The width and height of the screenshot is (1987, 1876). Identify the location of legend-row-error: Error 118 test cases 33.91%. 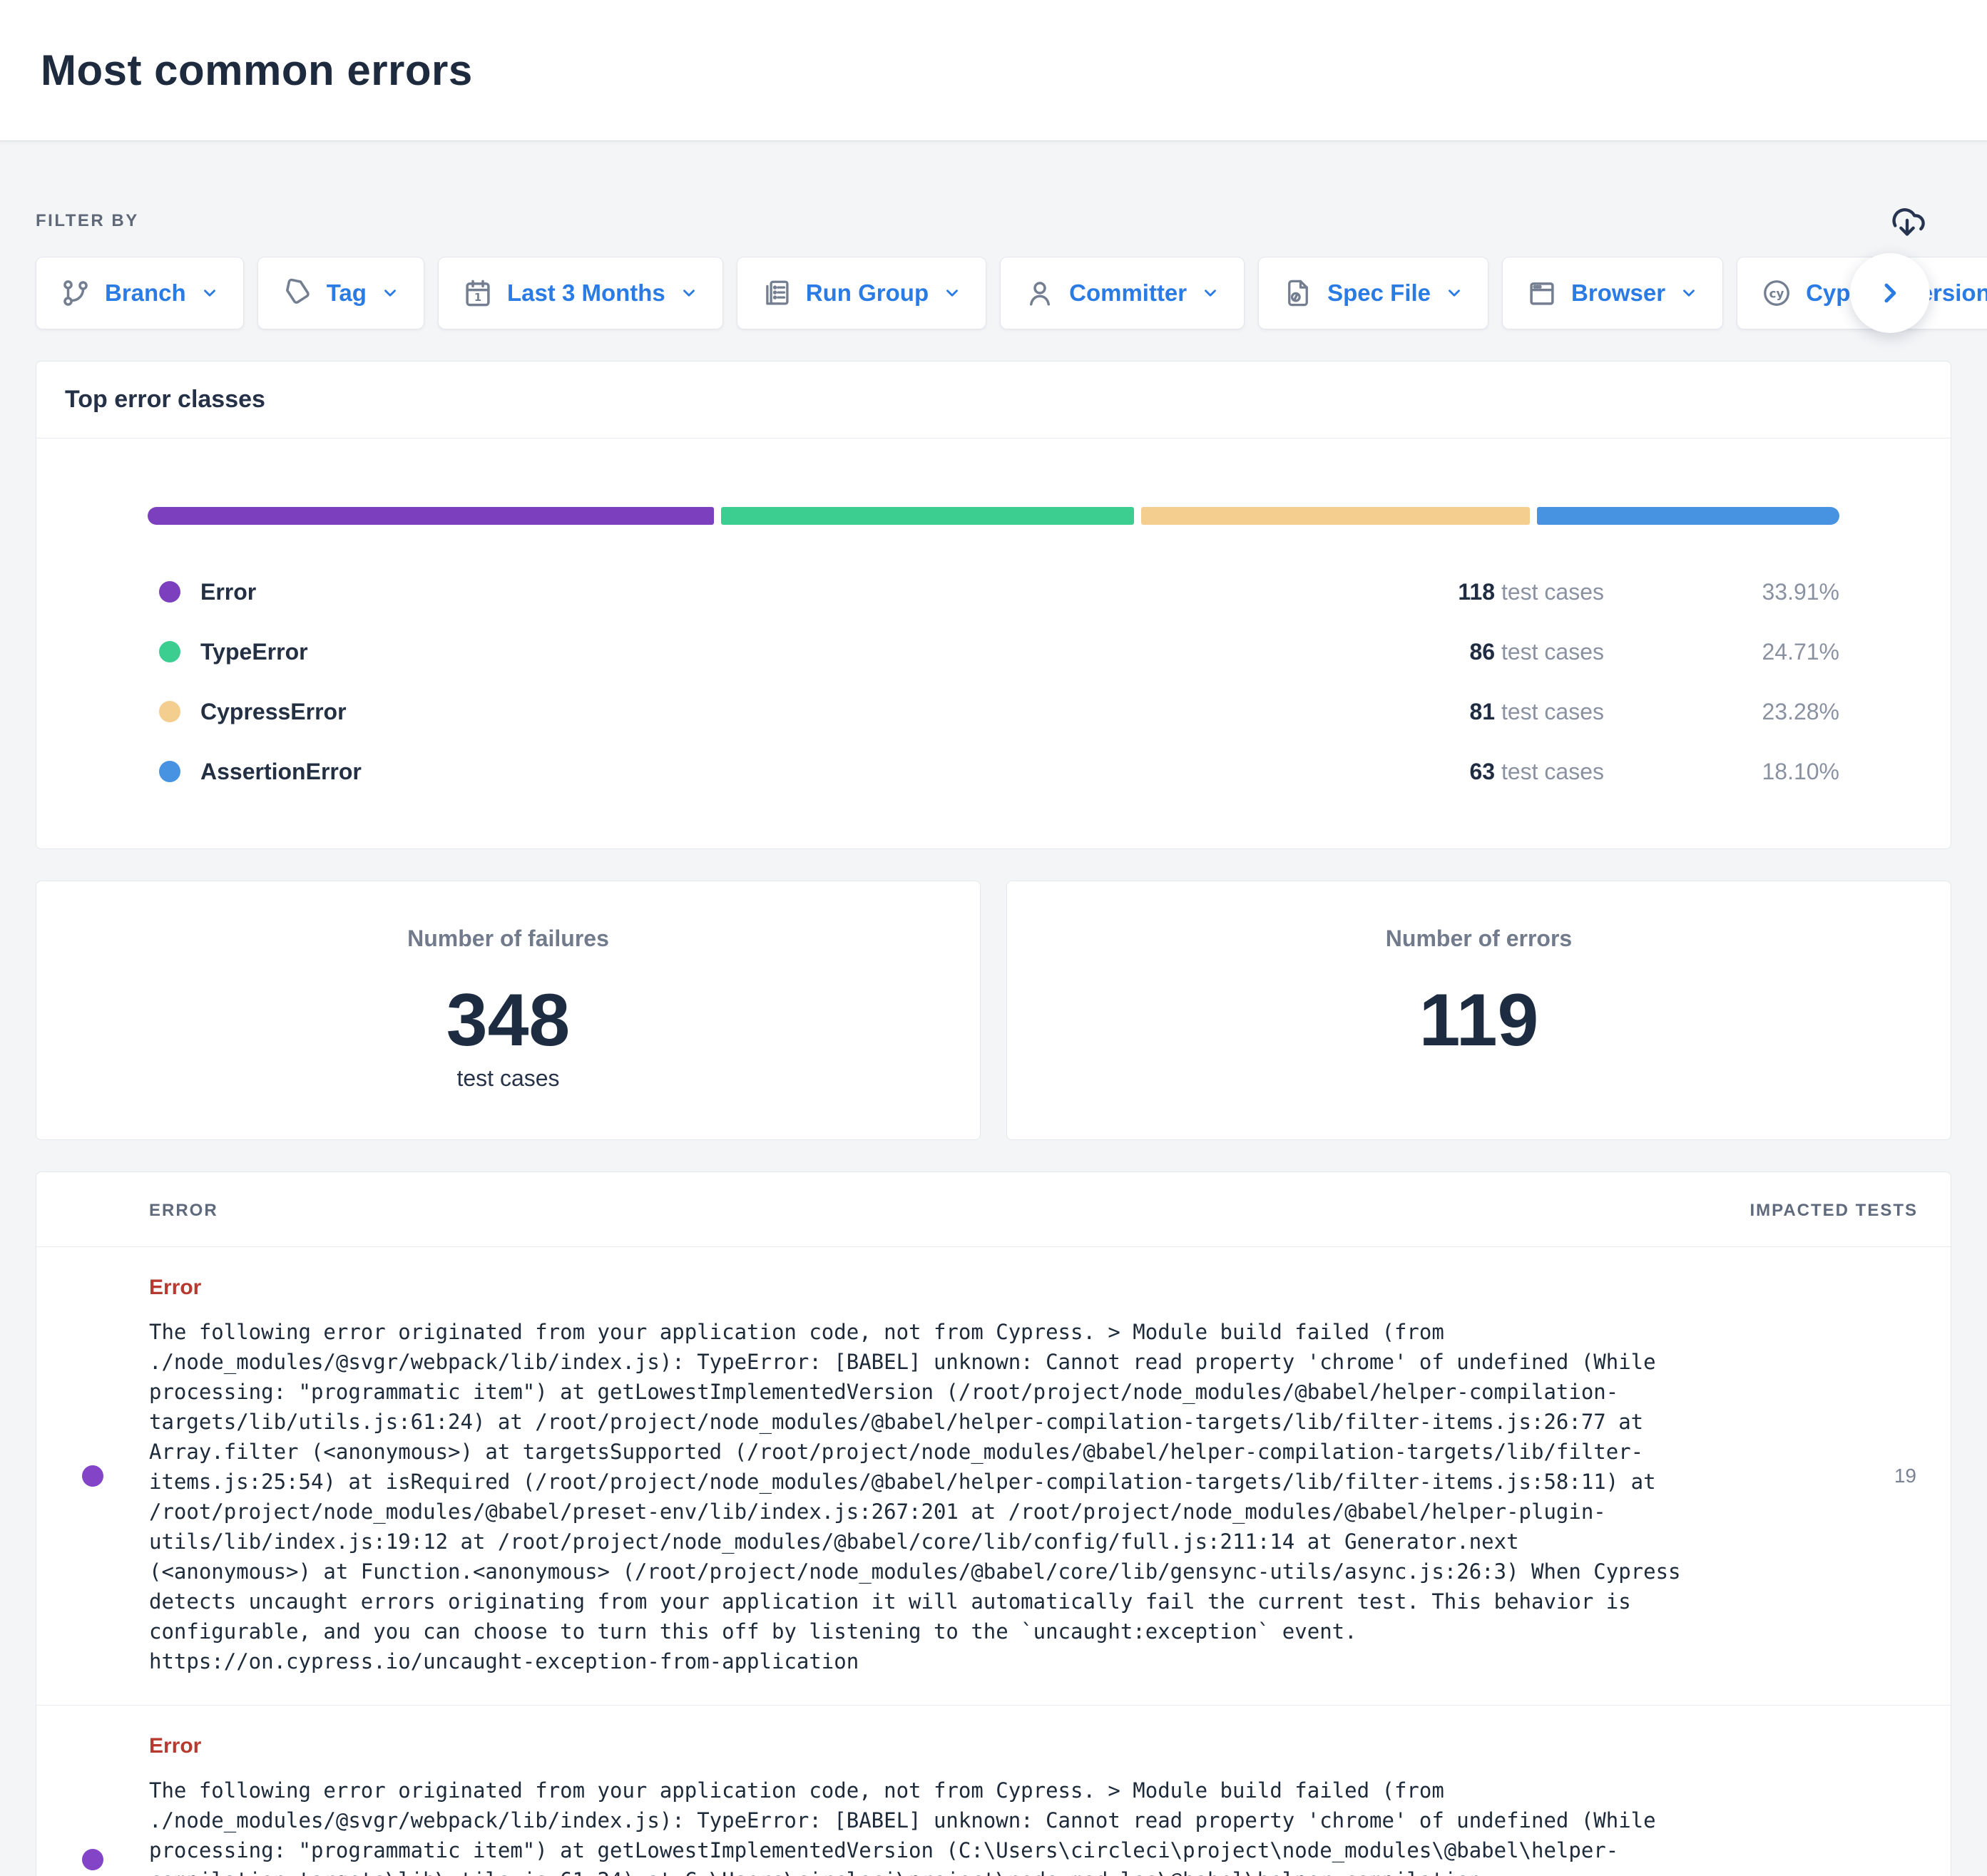
(993, 592).